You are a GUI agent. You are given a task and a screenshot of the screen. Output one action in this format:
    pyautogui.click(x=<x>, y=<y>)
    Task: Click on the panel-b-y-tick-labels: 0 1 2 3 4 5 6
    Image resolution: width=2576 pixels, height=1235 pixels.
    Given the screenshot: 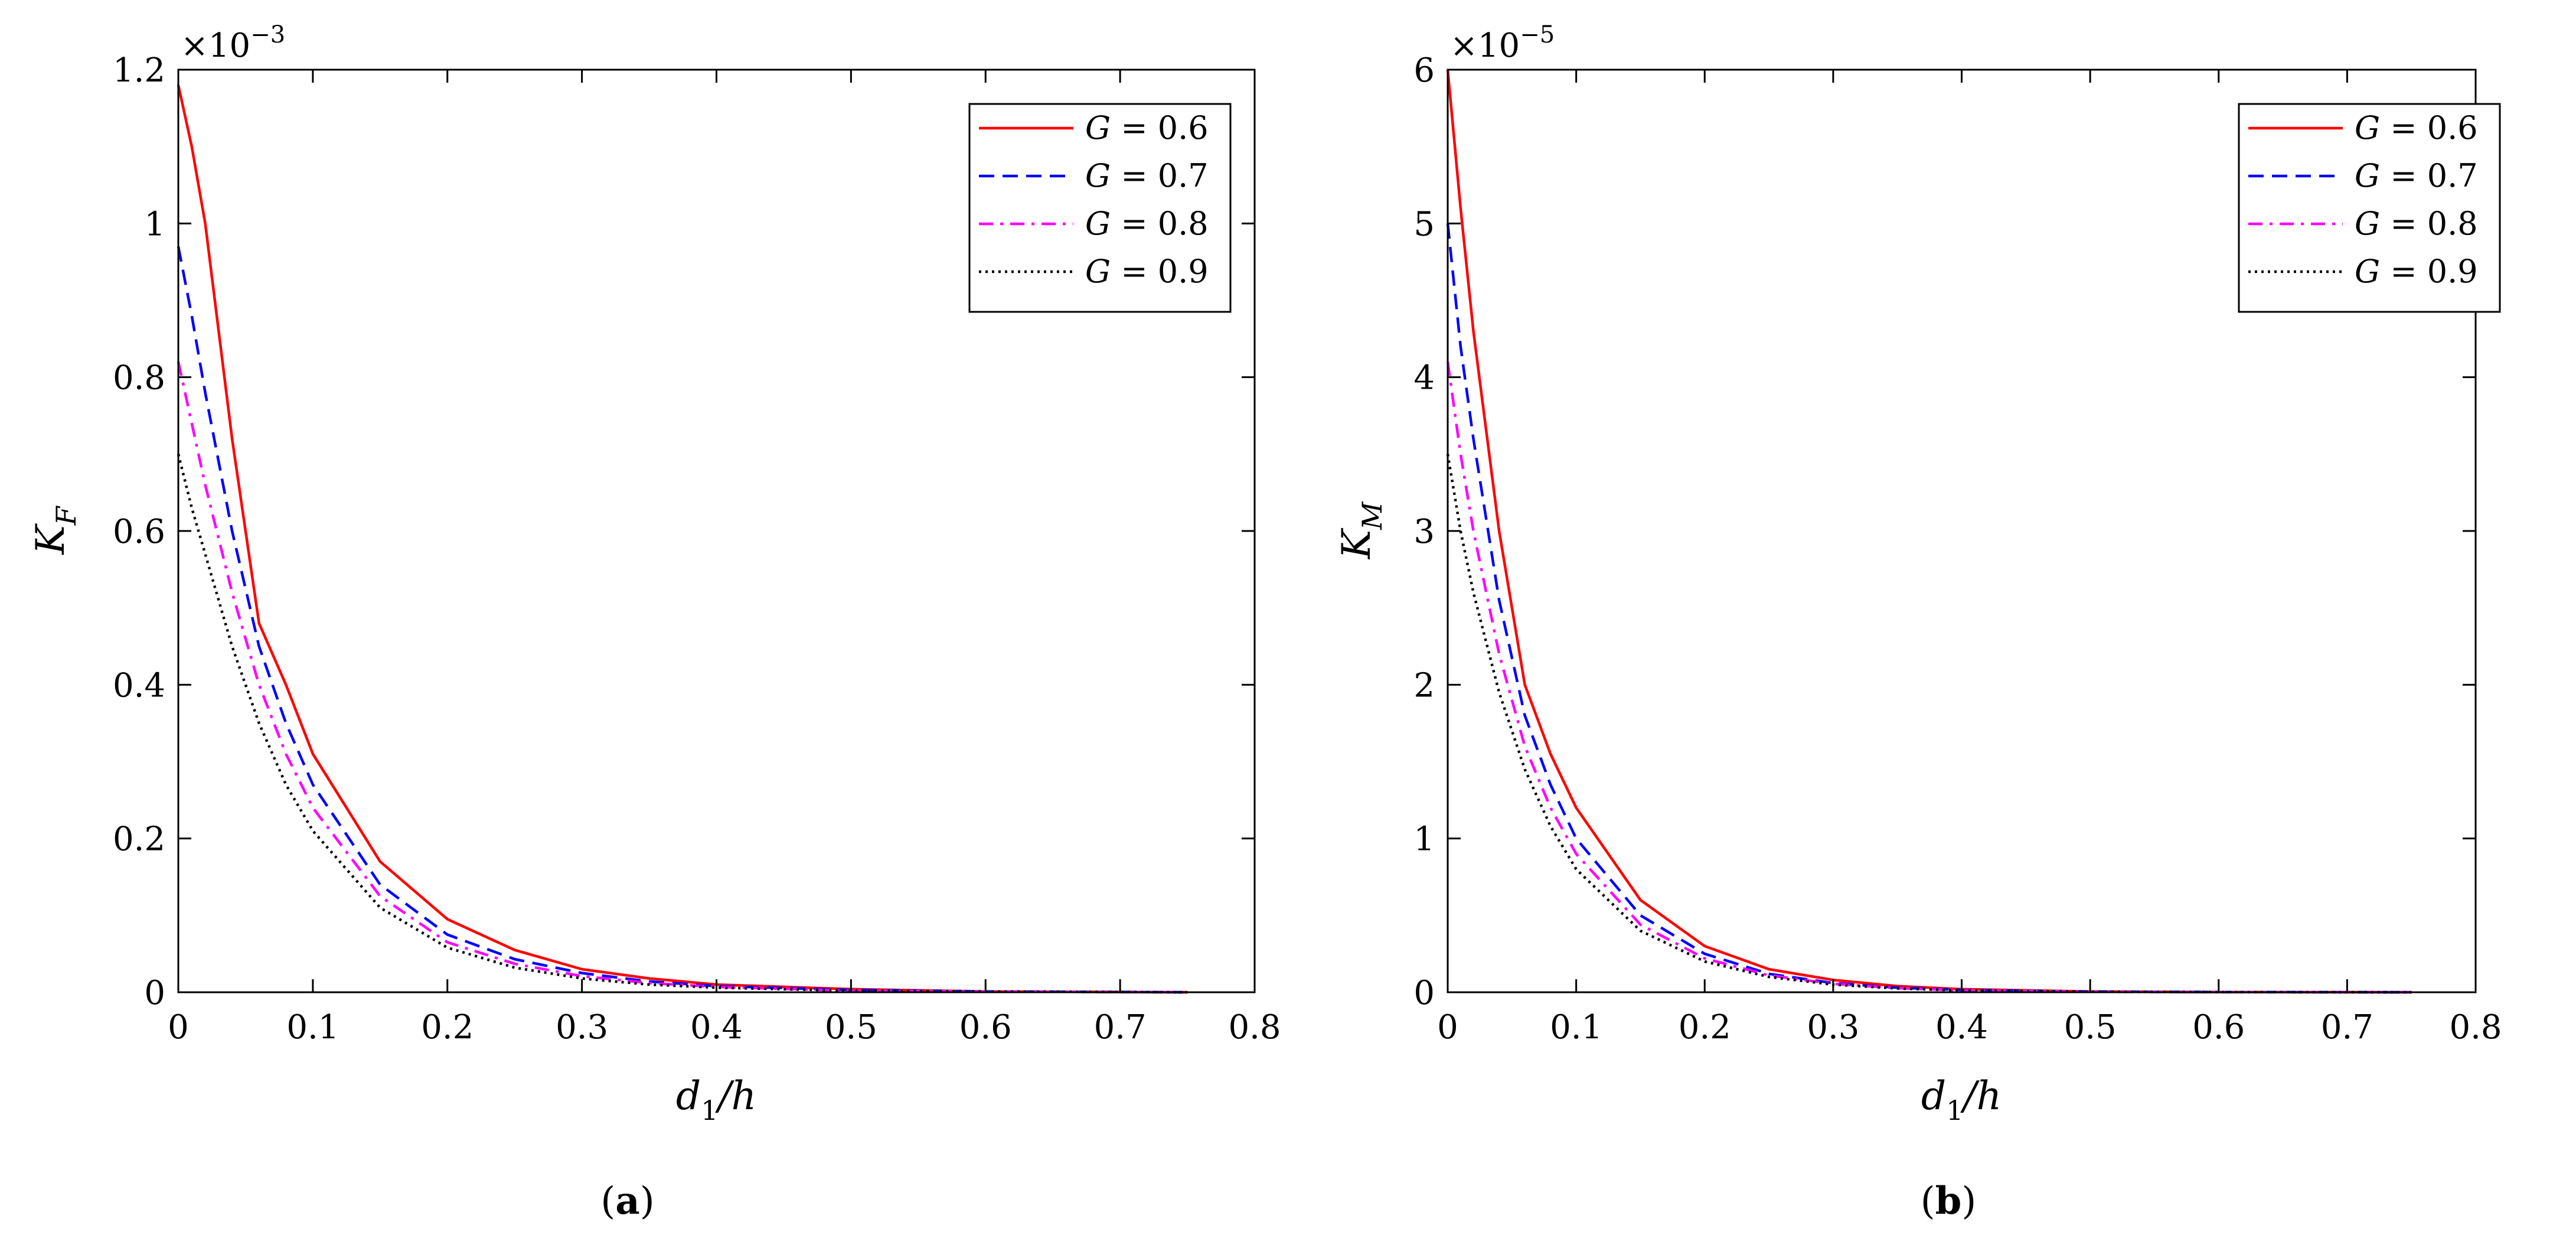 What is the action you would take?
    pyautogui.click(x=1424, y=531)
    